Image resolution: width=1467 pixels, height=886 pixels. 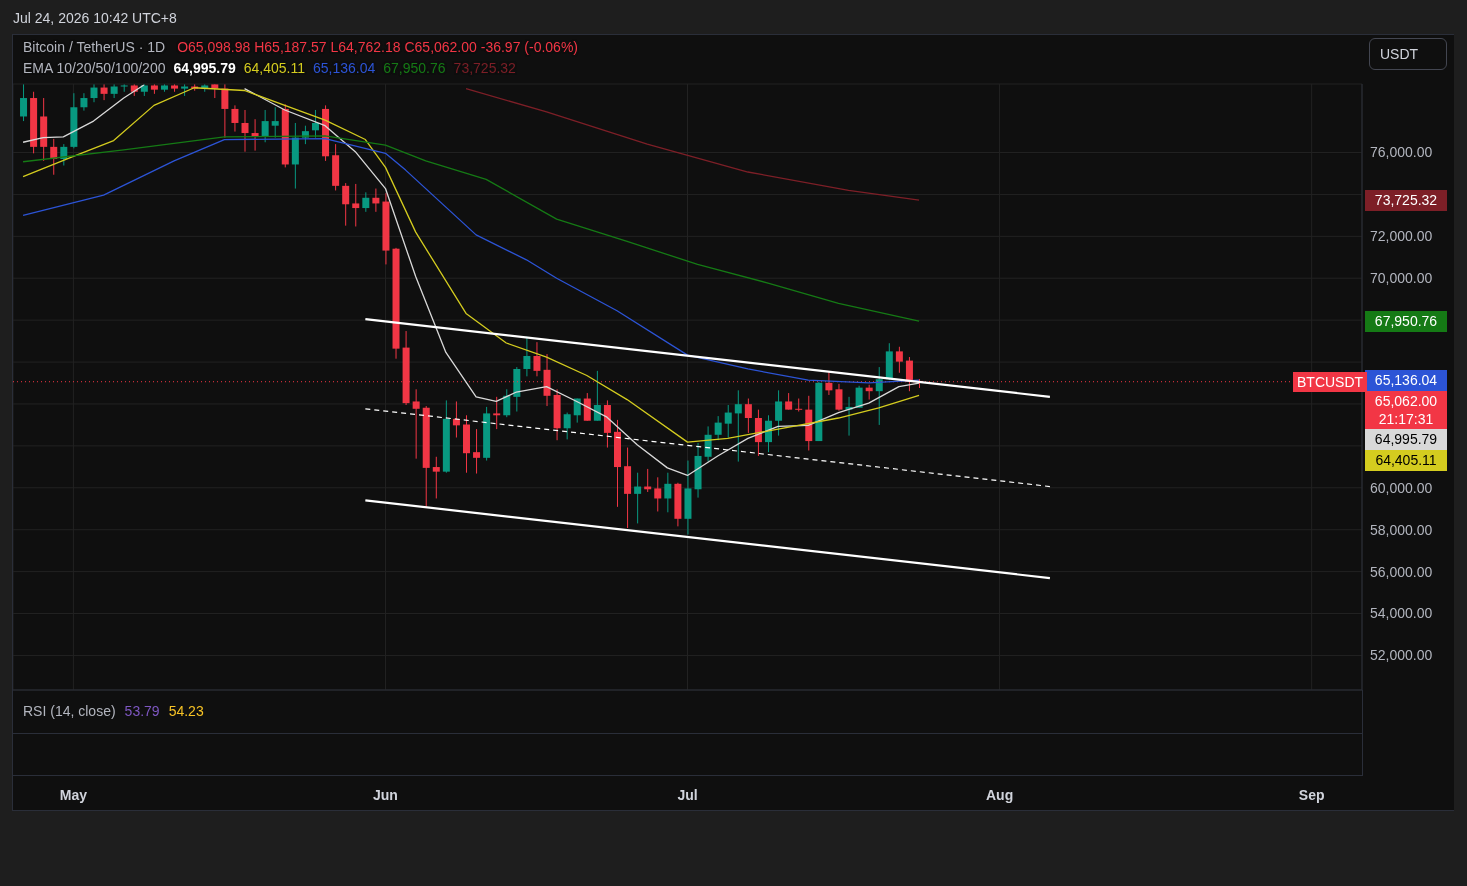 What do you see at coordinates (999, 794) in the screenshot?
I see `x-tick-label: Aug` at bounding box center [999, 794].